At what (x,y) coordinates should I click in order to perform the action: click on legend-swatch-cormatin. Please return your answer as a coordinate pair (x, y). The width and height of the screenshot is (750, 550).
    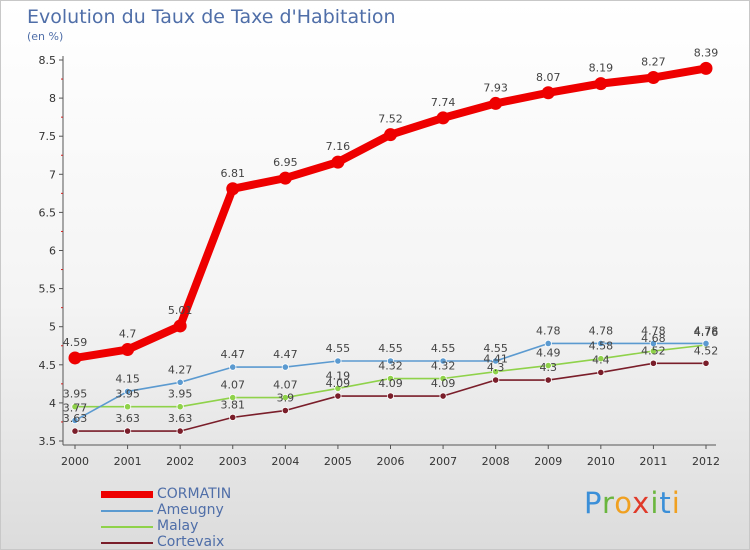
    Looking at the image, I should click on (127, 494).